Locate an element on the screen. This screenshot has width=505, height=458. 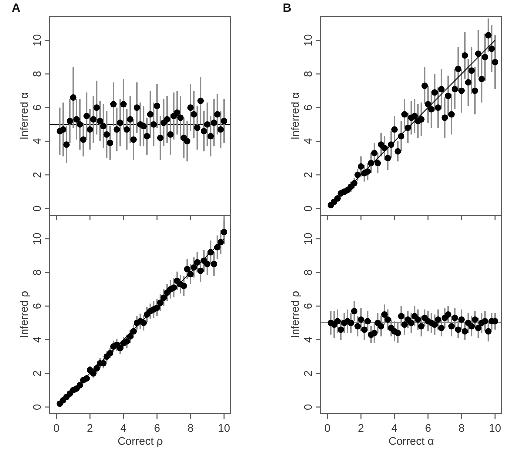
chart-title: B is located at coordinates (287, 8).